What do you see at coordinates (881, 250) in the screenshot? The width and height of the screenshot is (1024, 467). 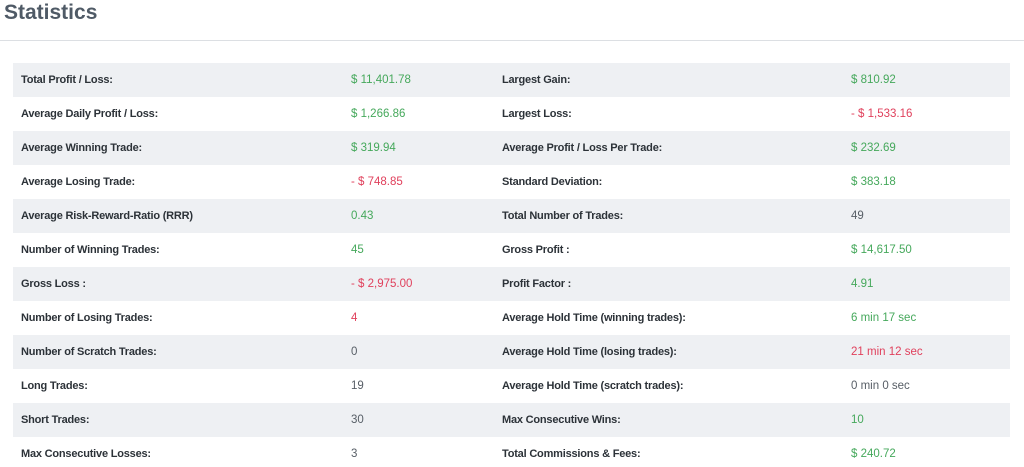 I see `stat-value: $ 14,617.50` at bounding box center [881, 250].